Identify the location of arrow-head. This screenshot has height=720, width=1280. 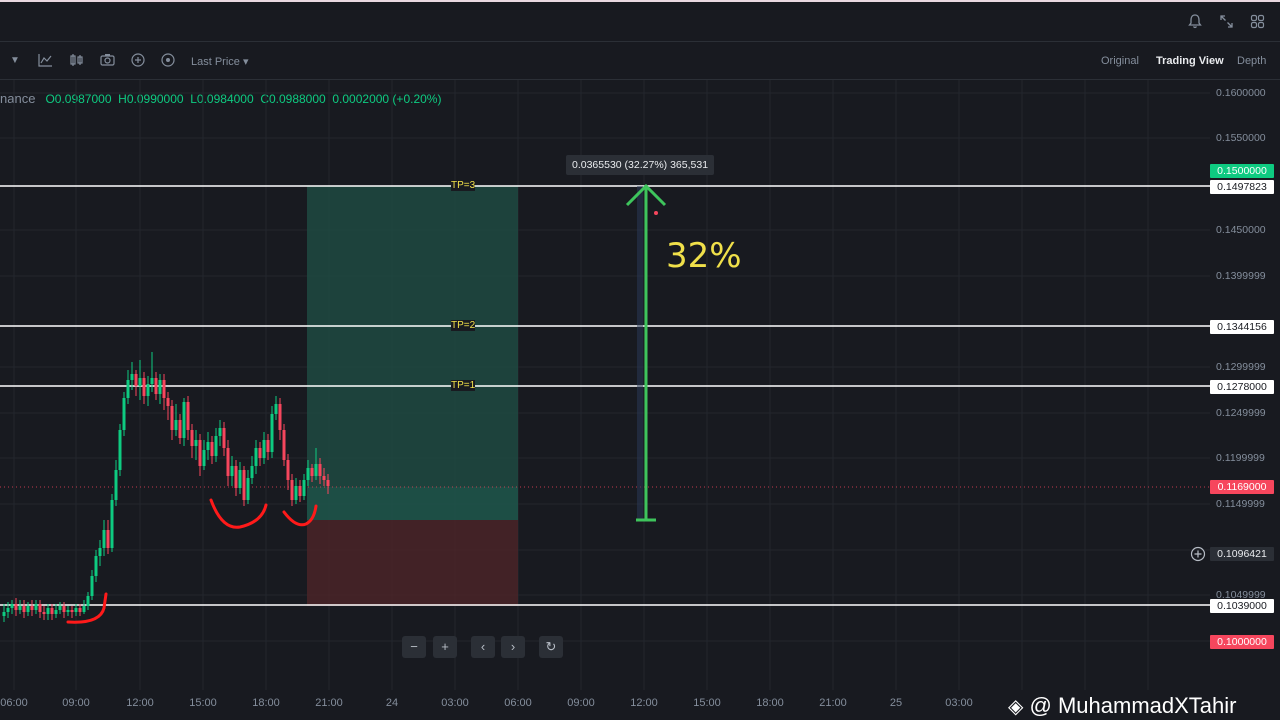
(646, 195).